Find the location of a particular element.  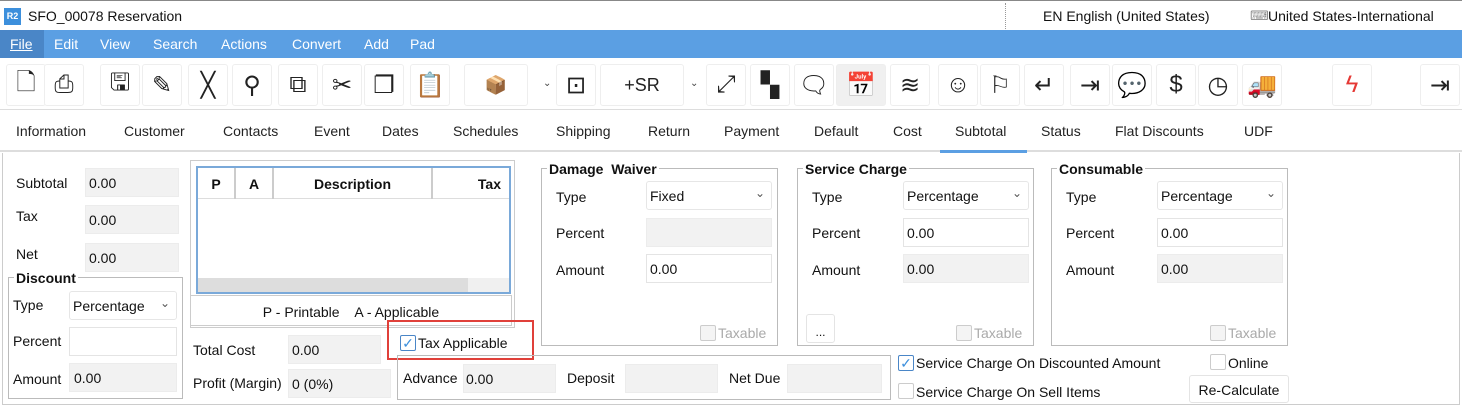

tax-table-legend: P - Printable A - Applicable is located at coordinates (351, 310).